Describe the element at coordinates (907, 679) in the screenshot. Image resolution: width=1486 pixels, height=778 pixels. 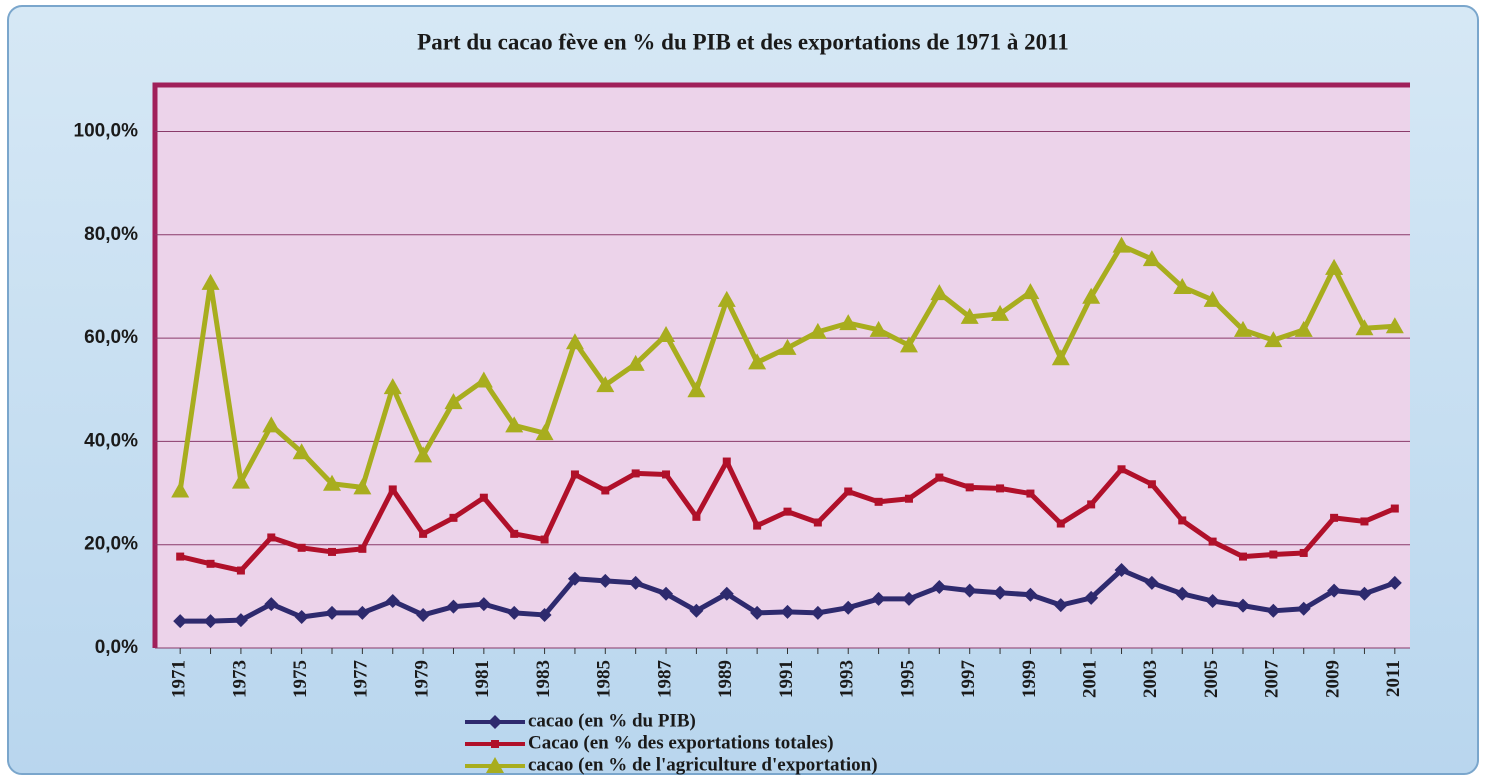
I see `x-tick-label: 1995` at that location.